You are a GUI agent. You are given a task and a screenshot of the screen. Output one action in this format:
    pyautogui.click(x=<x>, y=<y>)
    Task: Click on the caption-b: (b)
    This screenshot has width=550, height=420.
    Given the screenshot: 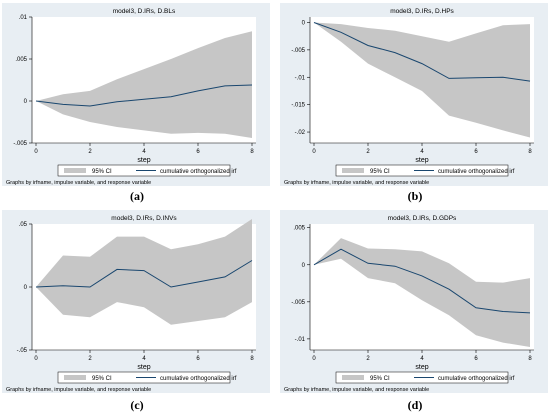 What is the action you would take?
    pyautogui.click(x=415, y=196)
    